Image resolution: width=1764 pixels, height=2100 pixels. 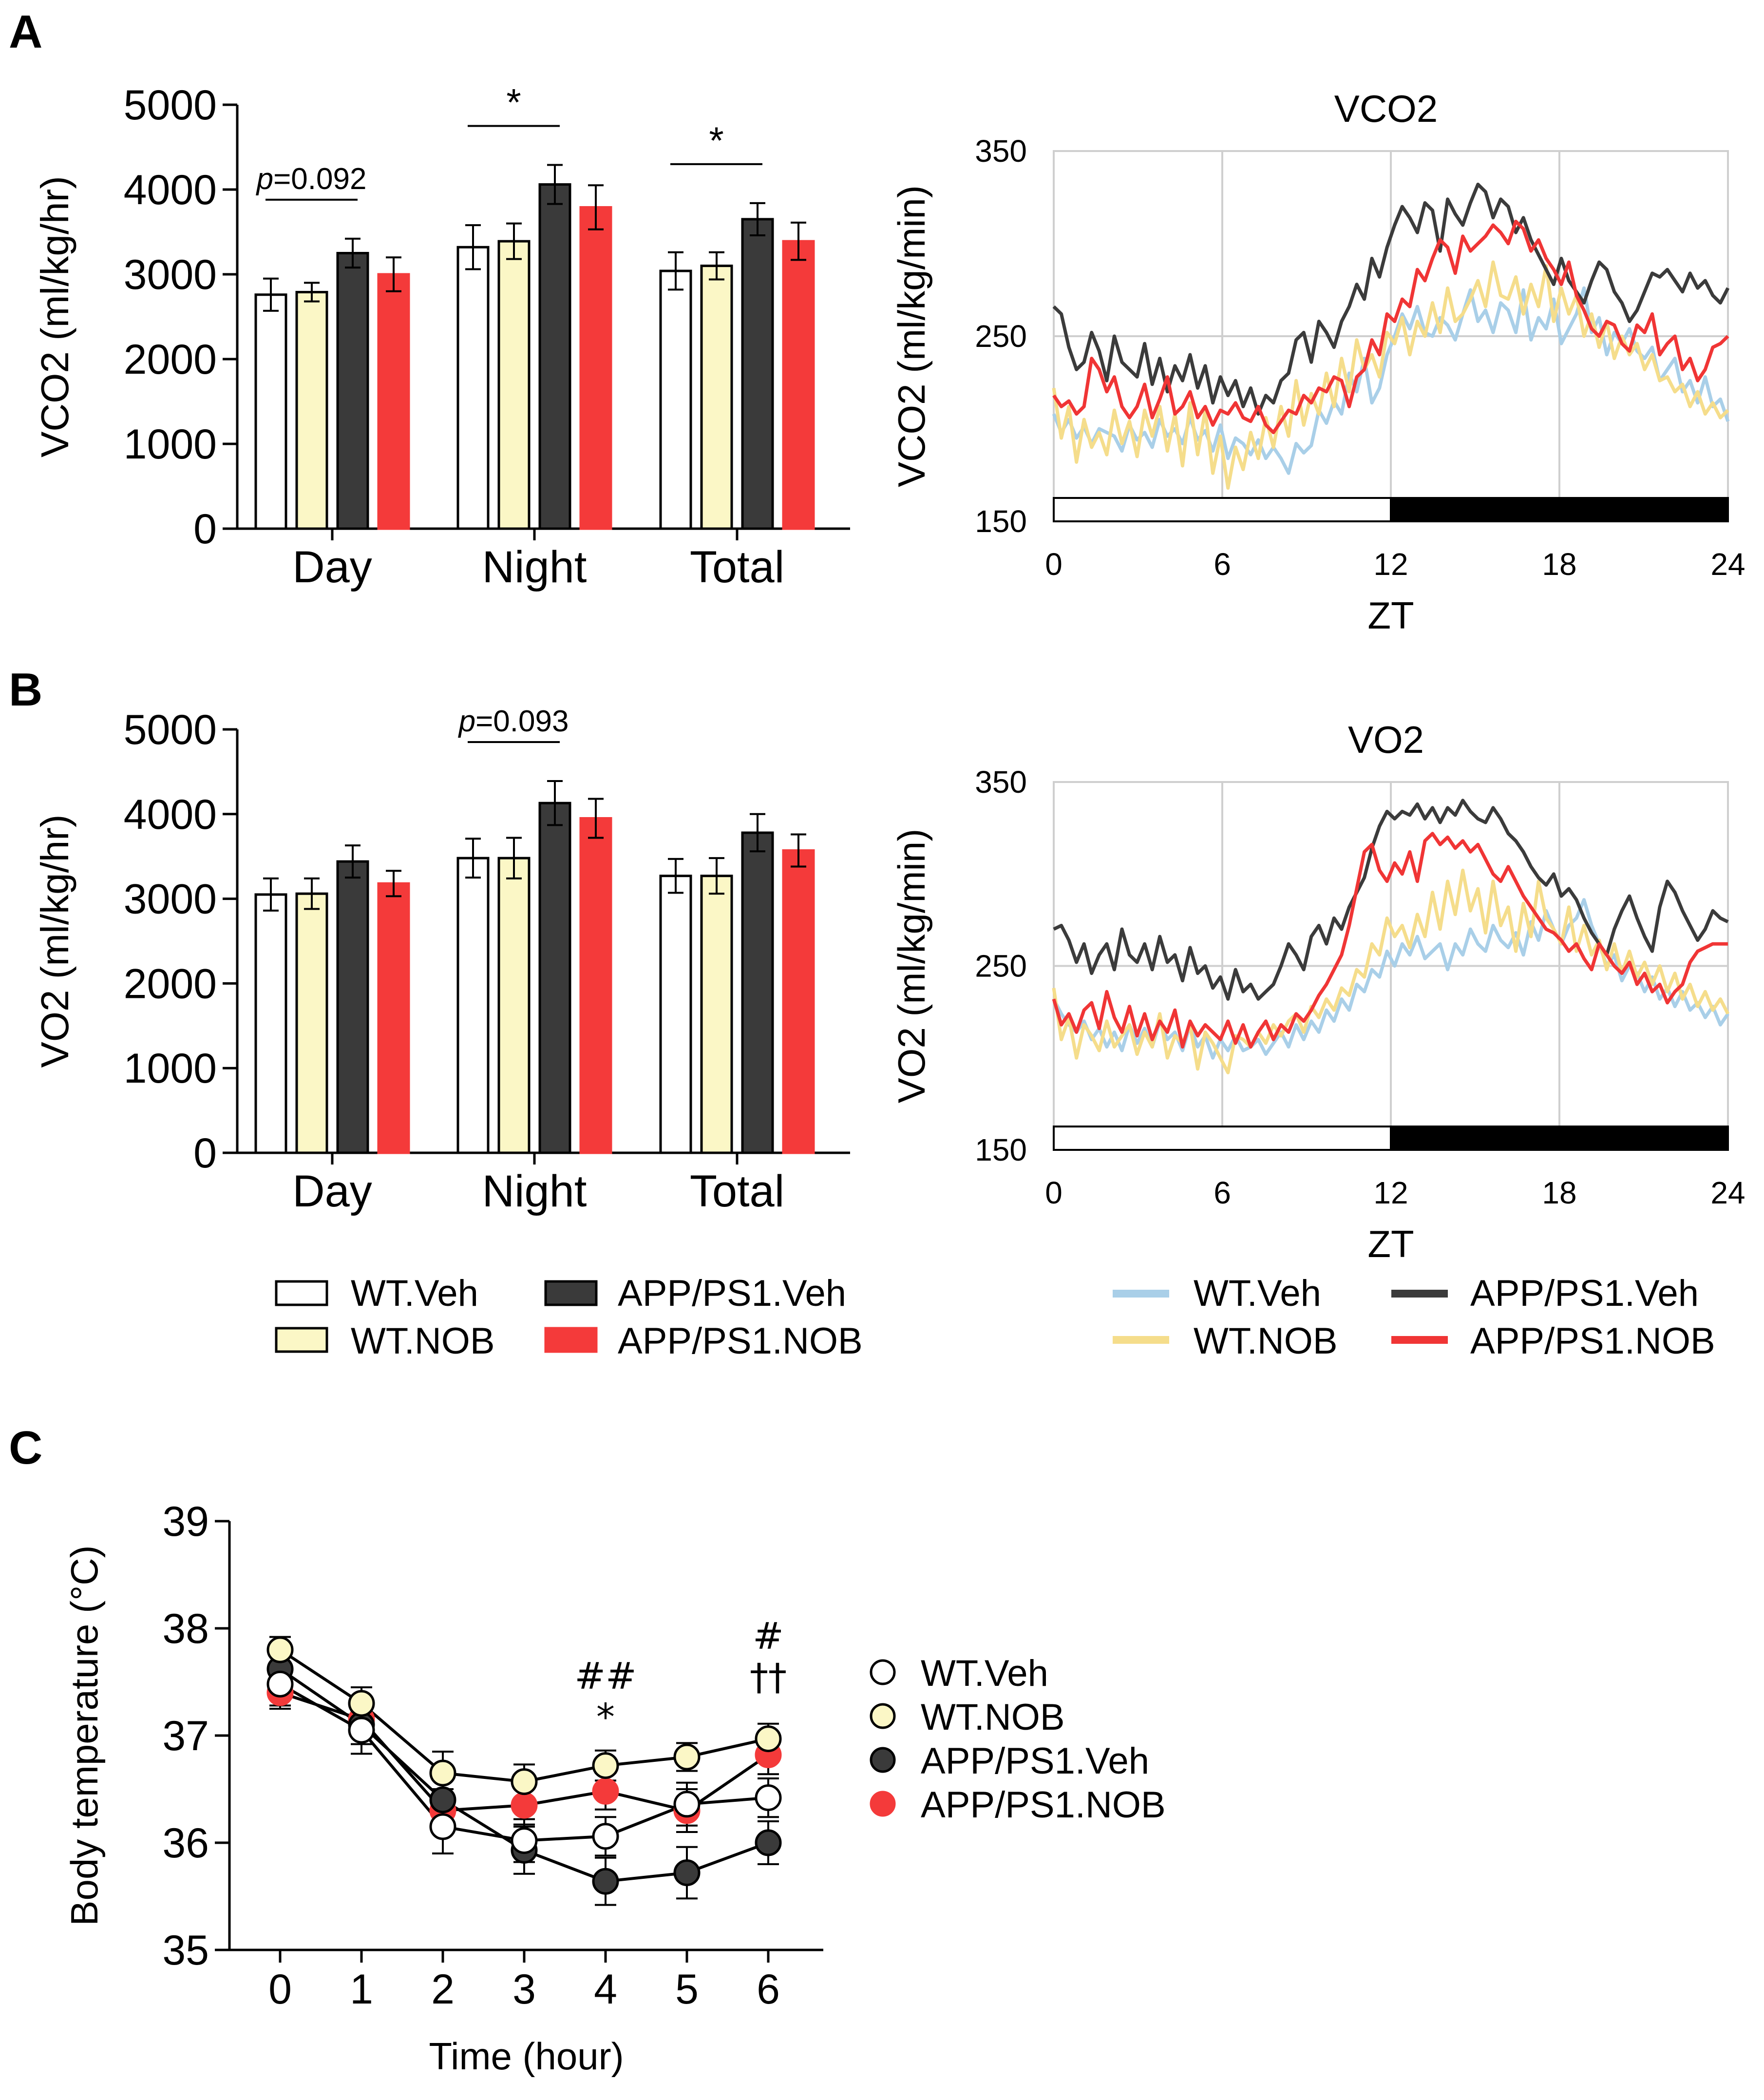 What do you see at coordinates (185, 1950) in the screenshot?
I see `y-tick-label: 35` at bounding box center [185, 1950].